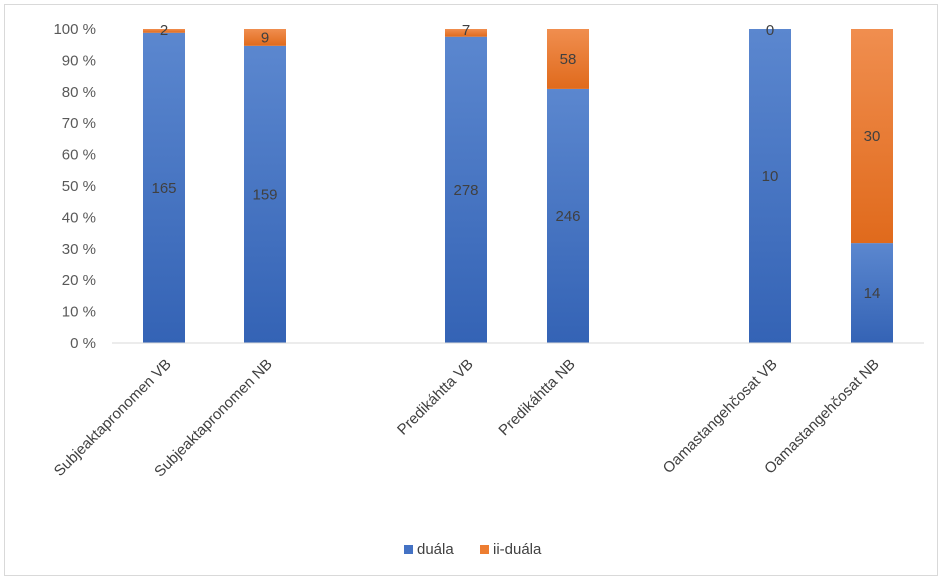 The image size is (944, 581). What do you see at coordinates (536, 397) in the screenshot?
I see `category-label: Predikáhtta NB` at bounding box center [536, 397].